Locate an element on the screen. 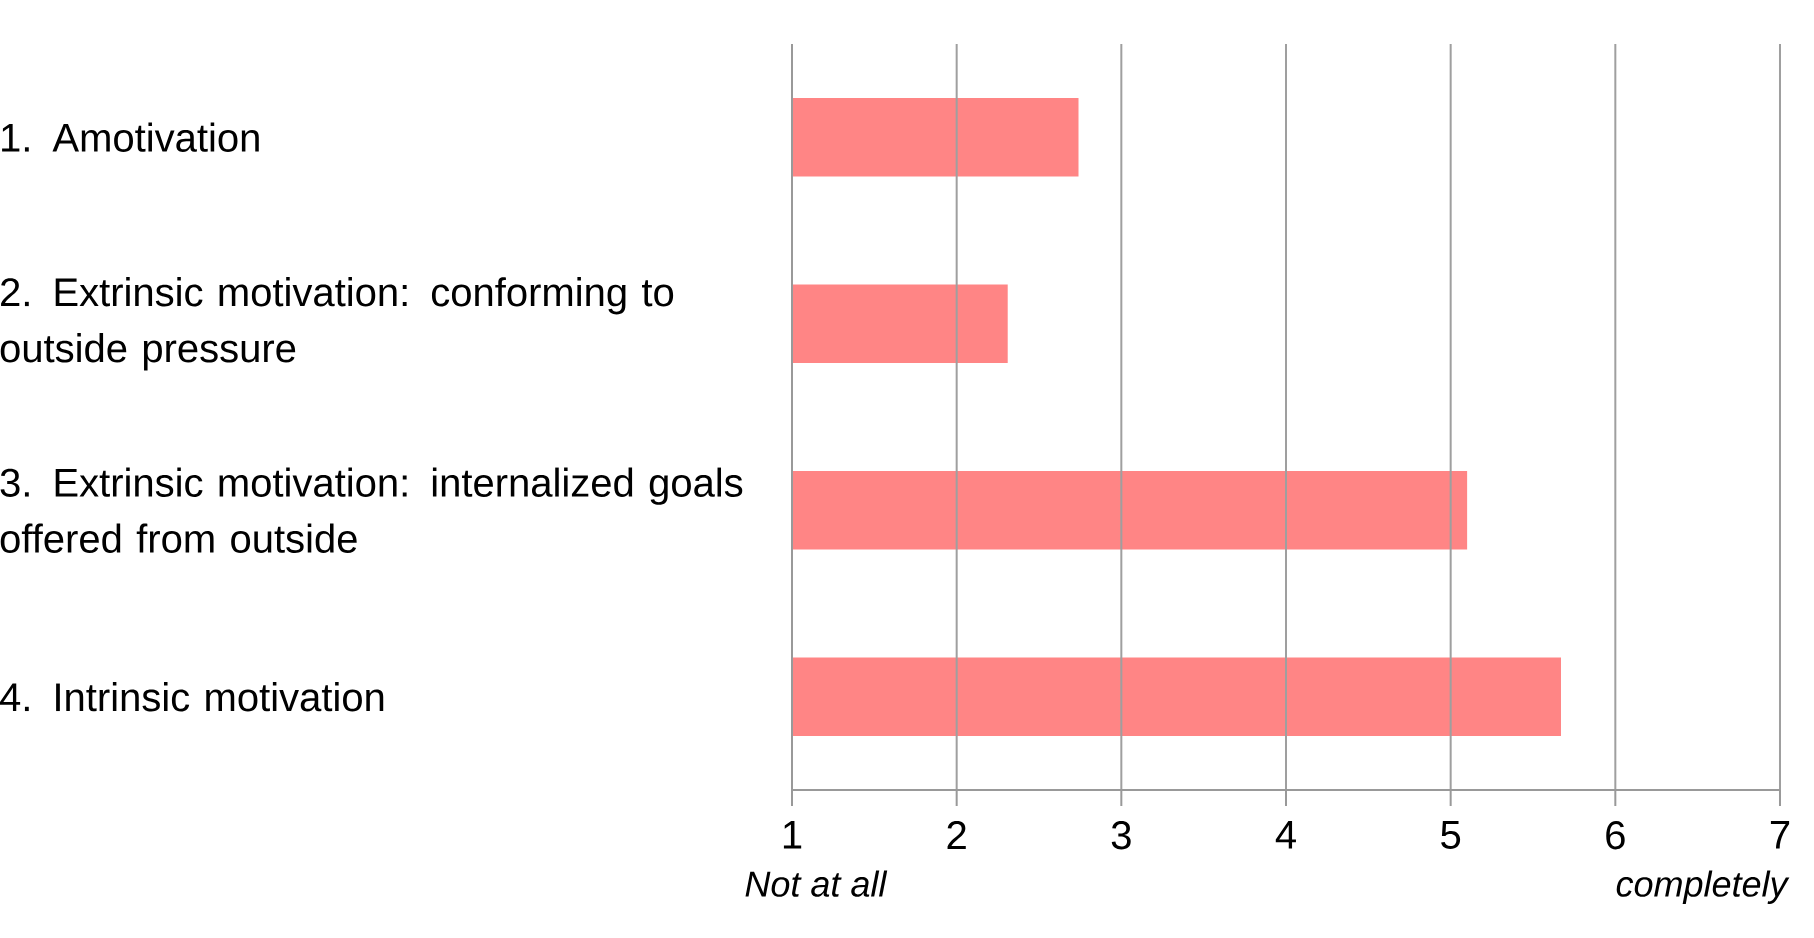 The width and height of the screenshot is (1814, 938). y-tick-label: 1. Amotivation is located at coordinates (130, 137).